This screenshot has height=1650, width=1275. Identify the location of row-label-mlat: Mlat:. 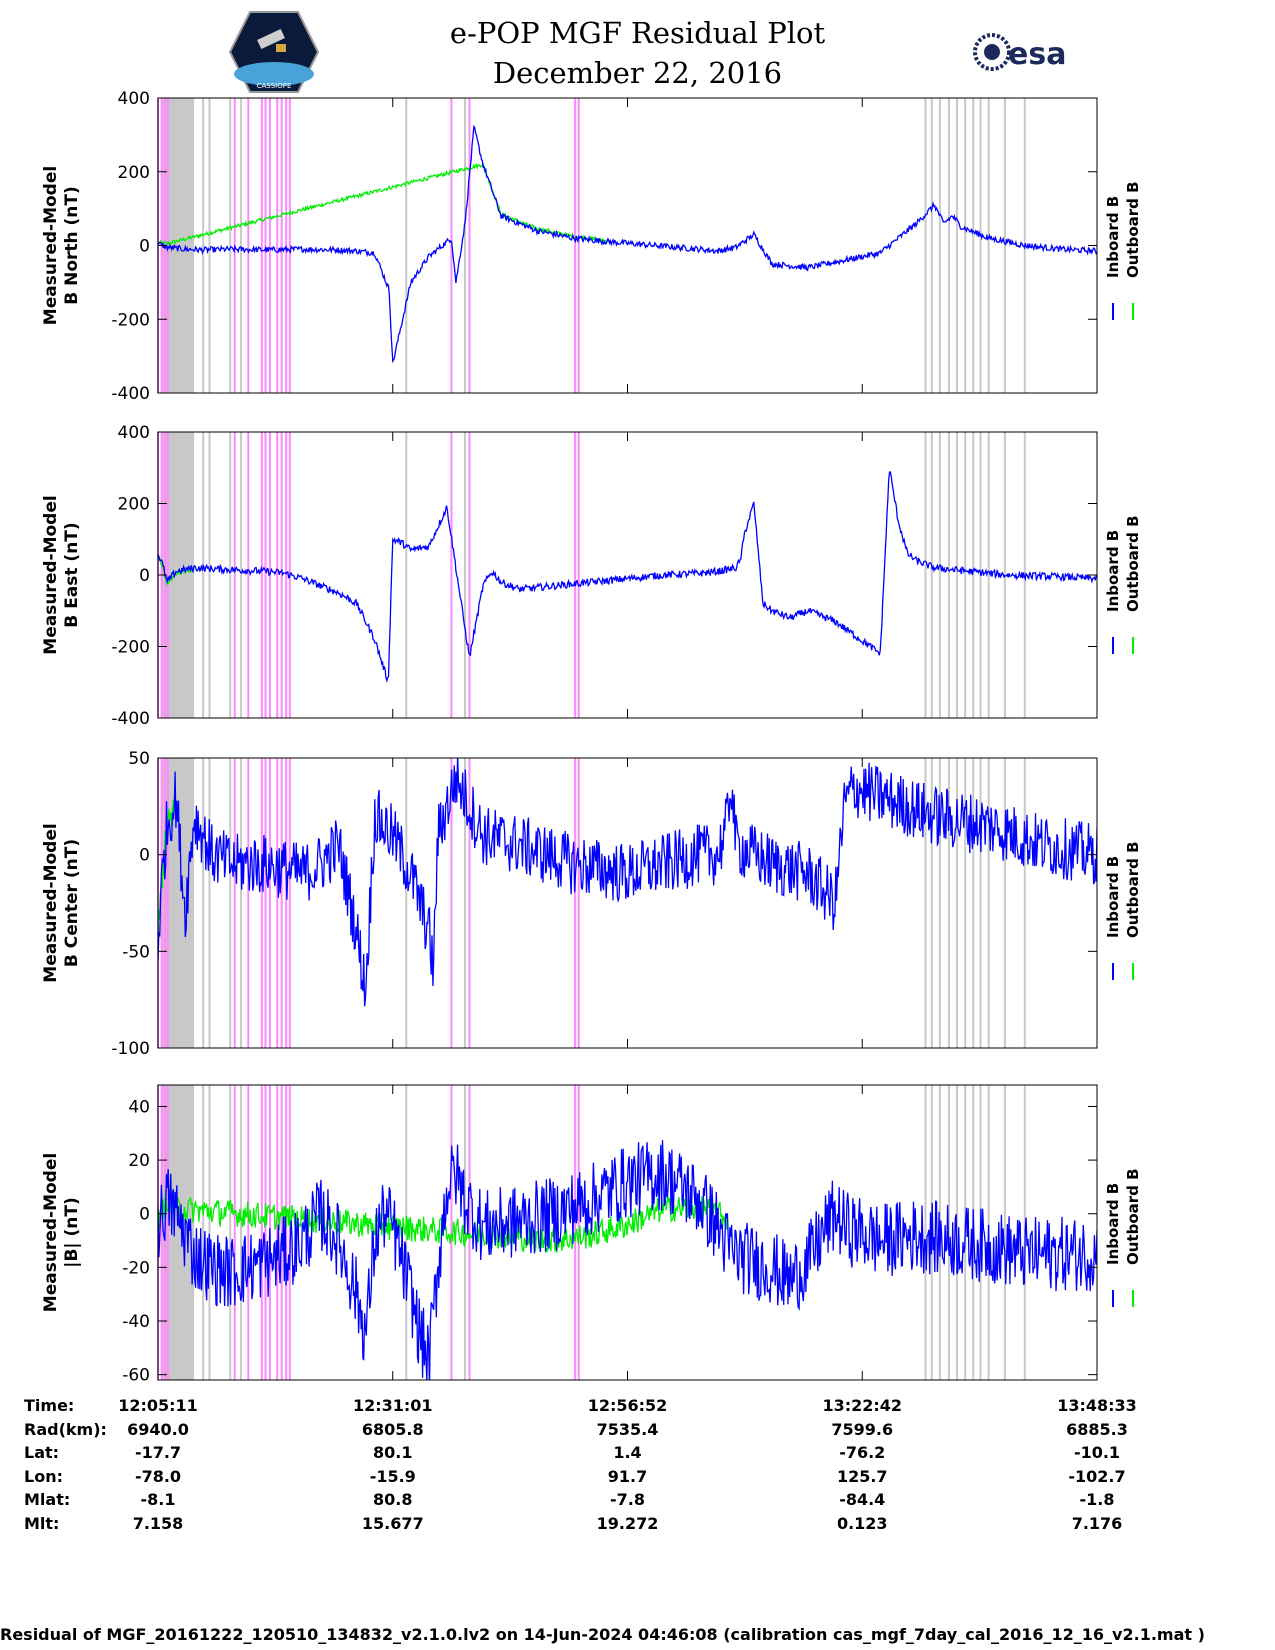
(47, 1499).